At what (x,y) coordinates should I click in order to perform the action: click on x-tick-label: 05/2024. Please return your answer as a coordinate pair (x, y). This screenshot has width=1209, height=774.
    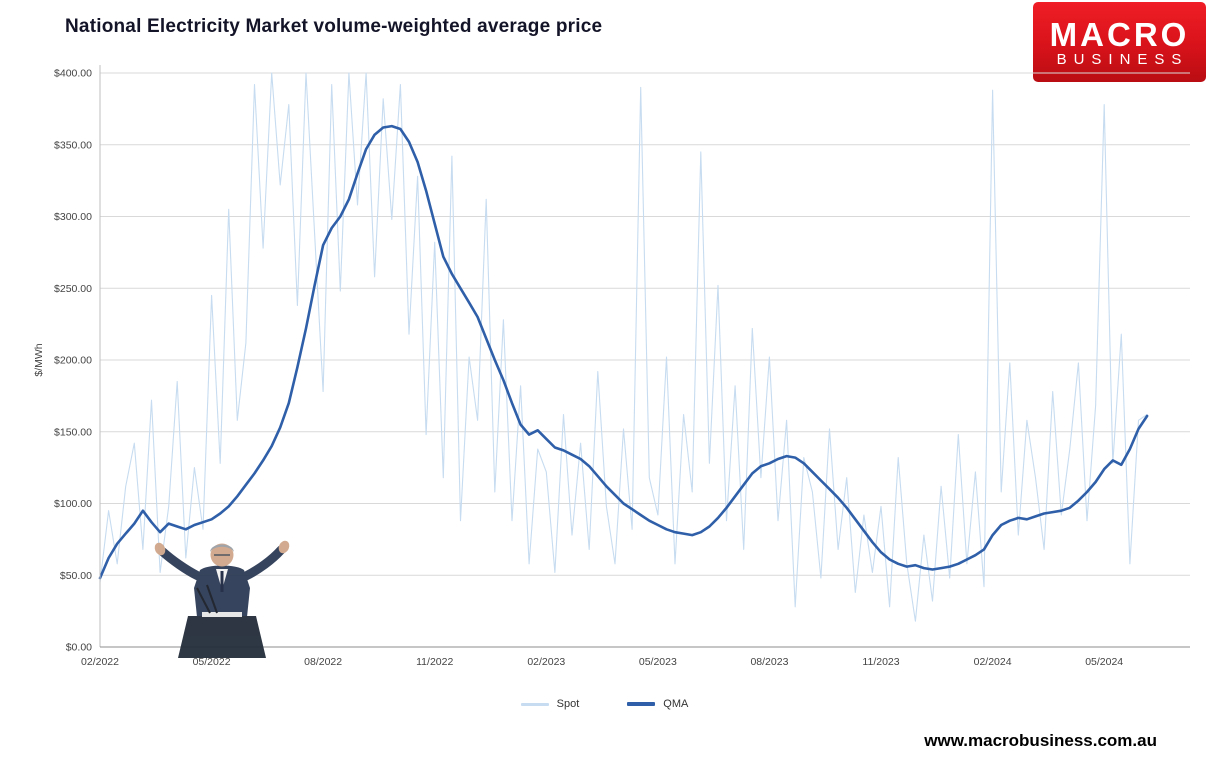
    Looking at the image, I should click on (1104, 662).